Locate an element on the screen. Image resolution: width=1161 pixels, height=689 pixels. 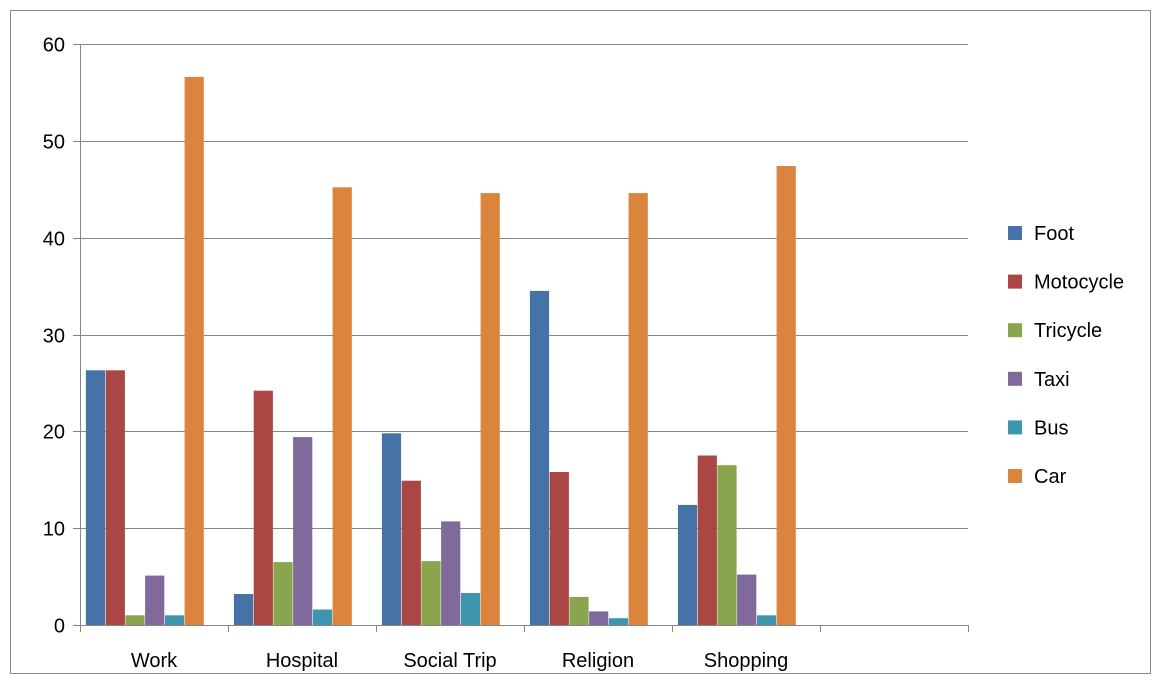
legend-label-car: Car is located at coordinates (1050, 477).